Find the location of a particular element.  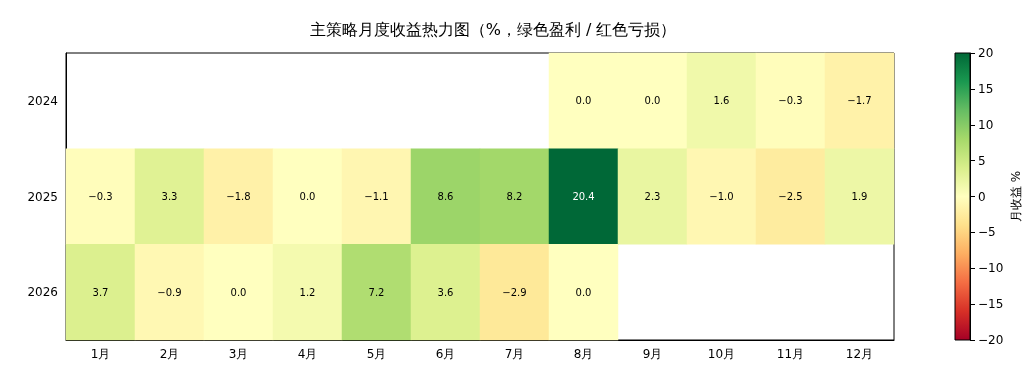

color-bar-label: −10 is located at coordinates (991, 268).